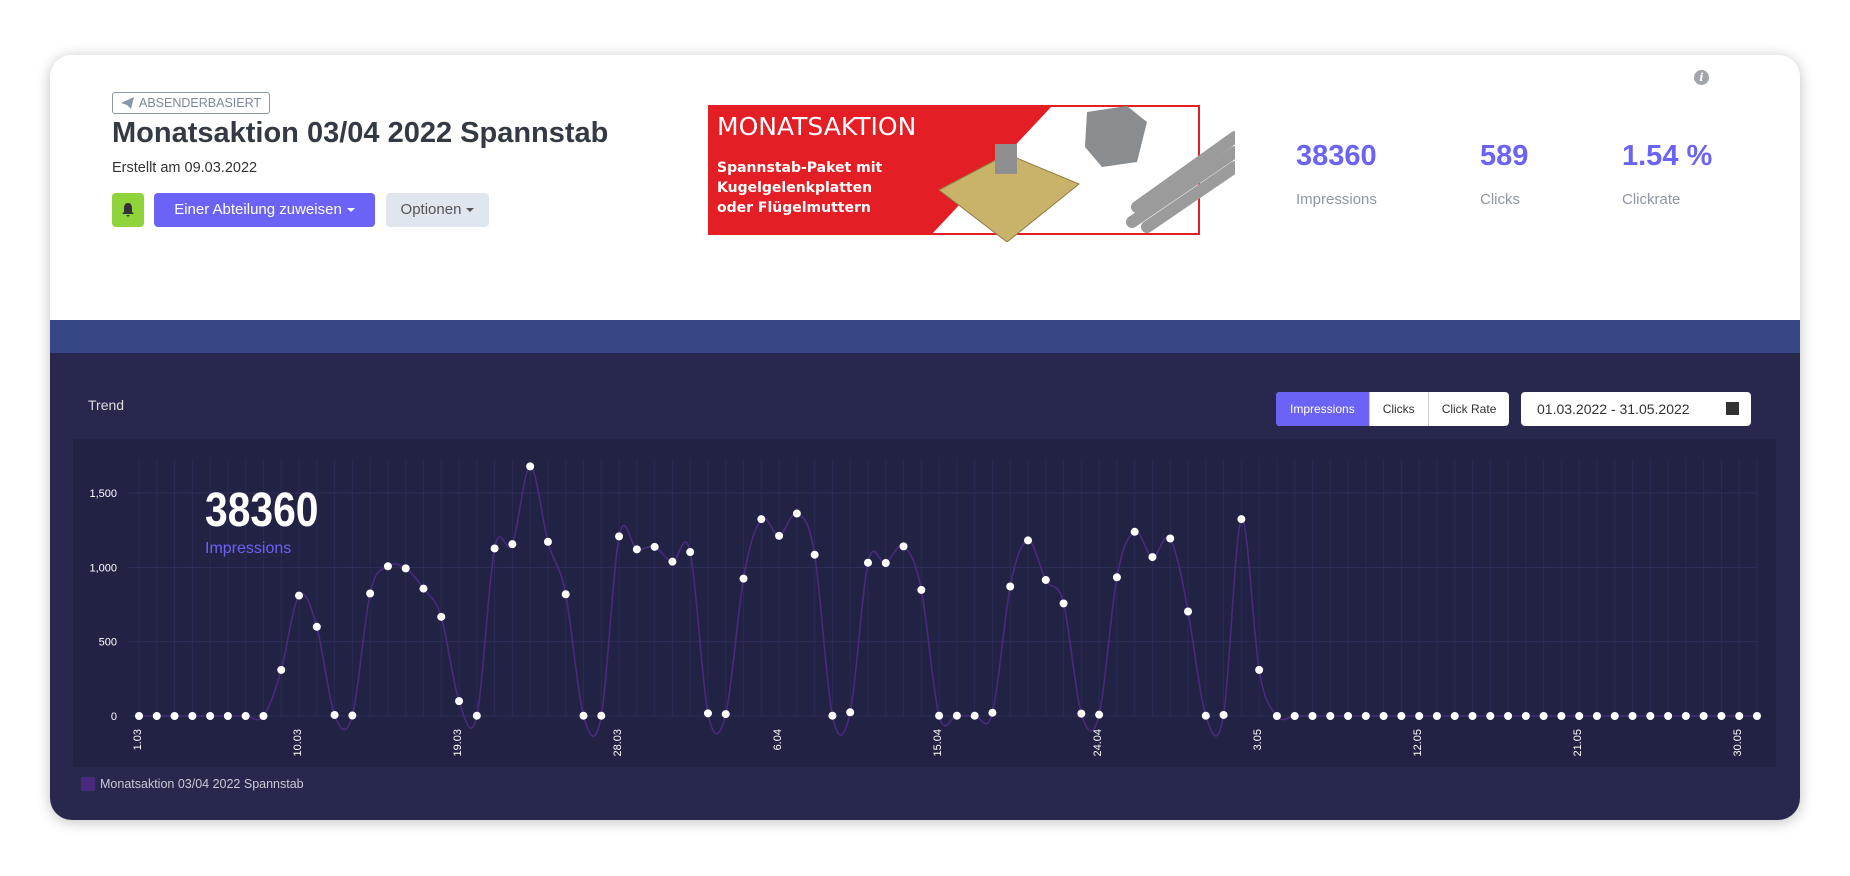 This screenshot has height=876, width=1850. Describe the element at coordinates (1098, 743) in the screenshot. I see `x-tick-label: 24.04` at that location.